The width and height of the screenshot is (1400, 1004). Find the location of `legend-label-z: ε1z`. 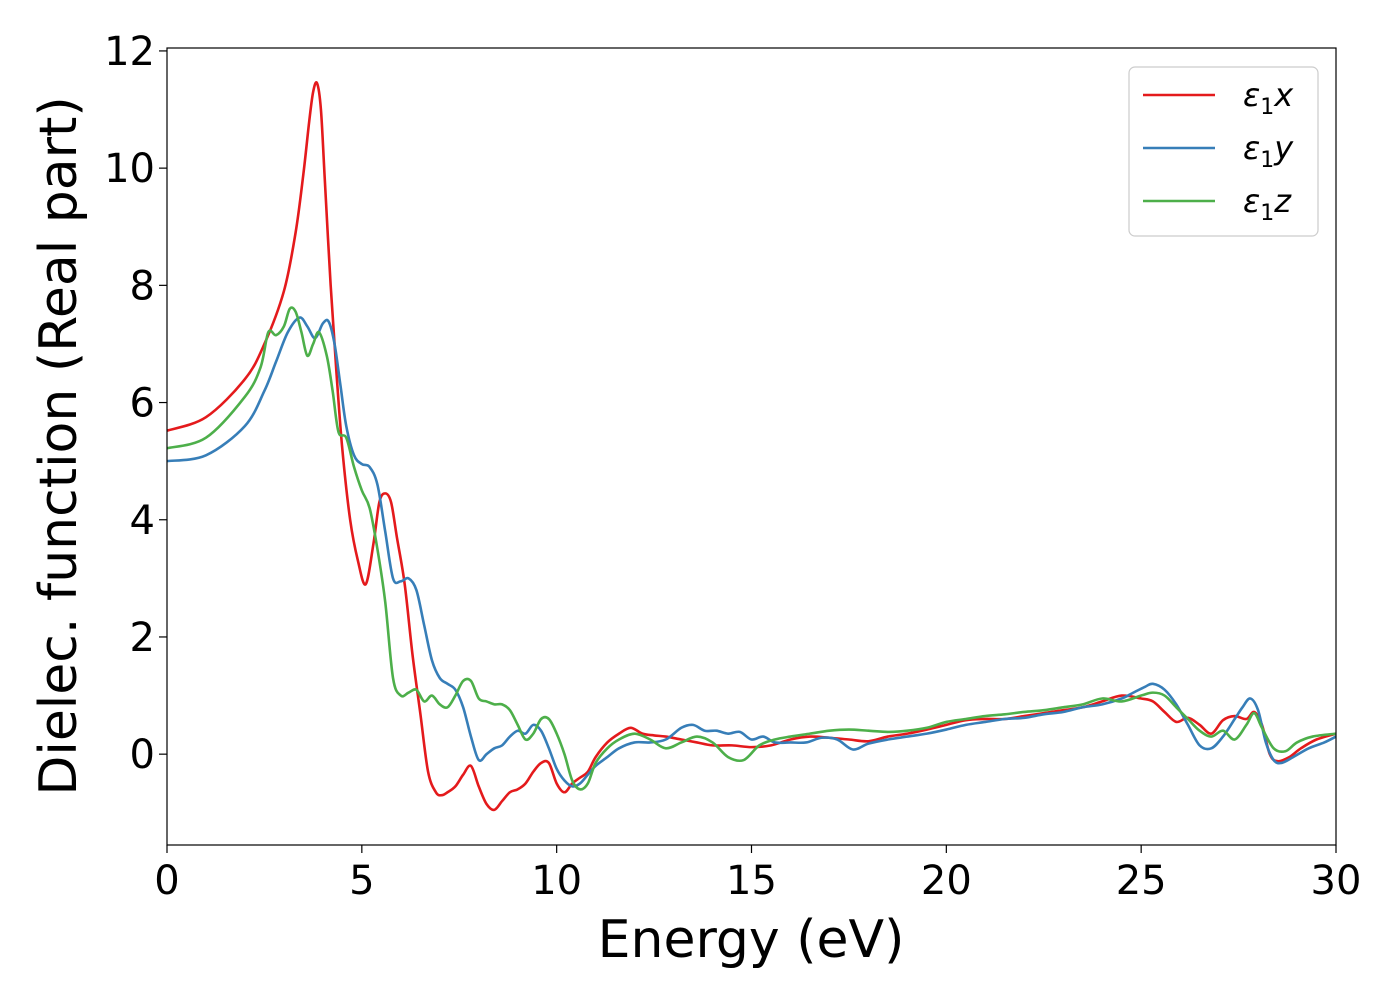

legend-label-z: ε1z is located at coordinates (1267, 204).